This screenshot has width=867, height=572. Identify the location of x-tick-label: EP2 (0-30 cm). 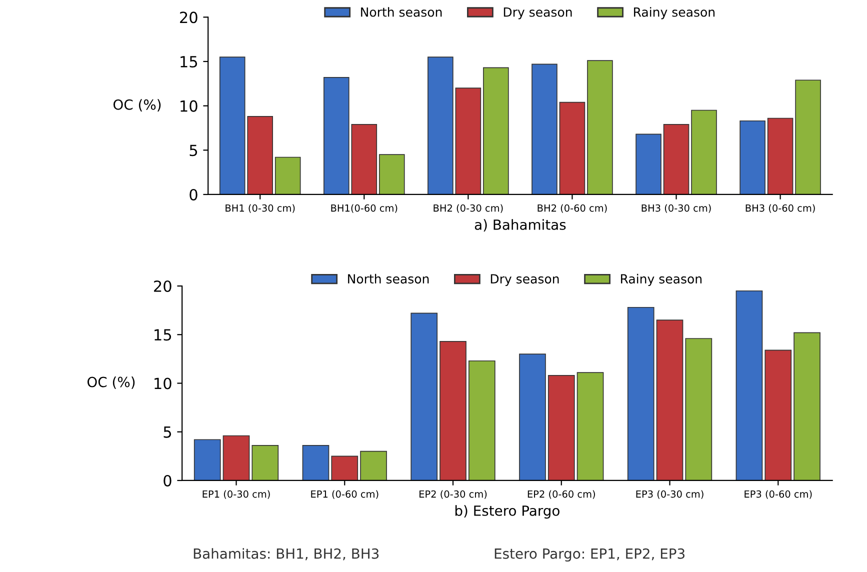
(453, 494).